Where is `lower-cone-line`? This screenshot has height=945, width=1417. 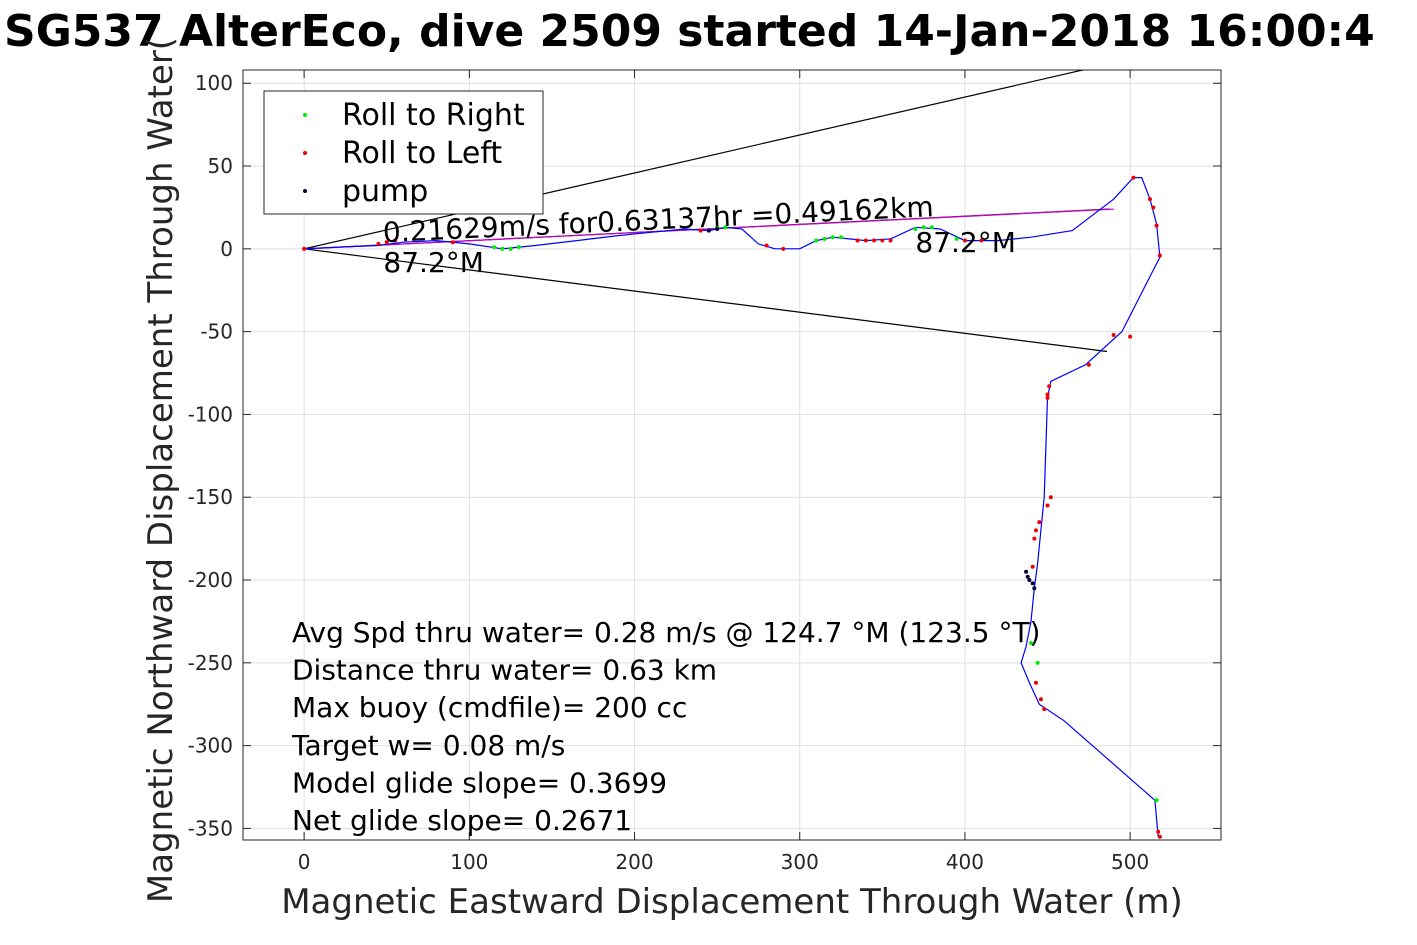 lower-cone-line is located at coordinates (706, 300).